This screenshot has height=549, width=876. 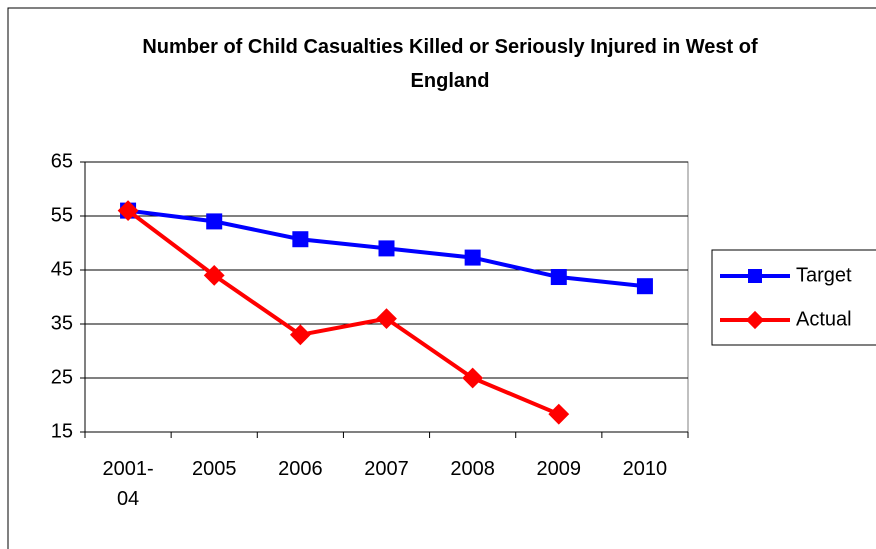 What do you see at coordinates (62, 215) in the screenshot?
I see `y-tick-label: 55` at bounding box center [62, 215].